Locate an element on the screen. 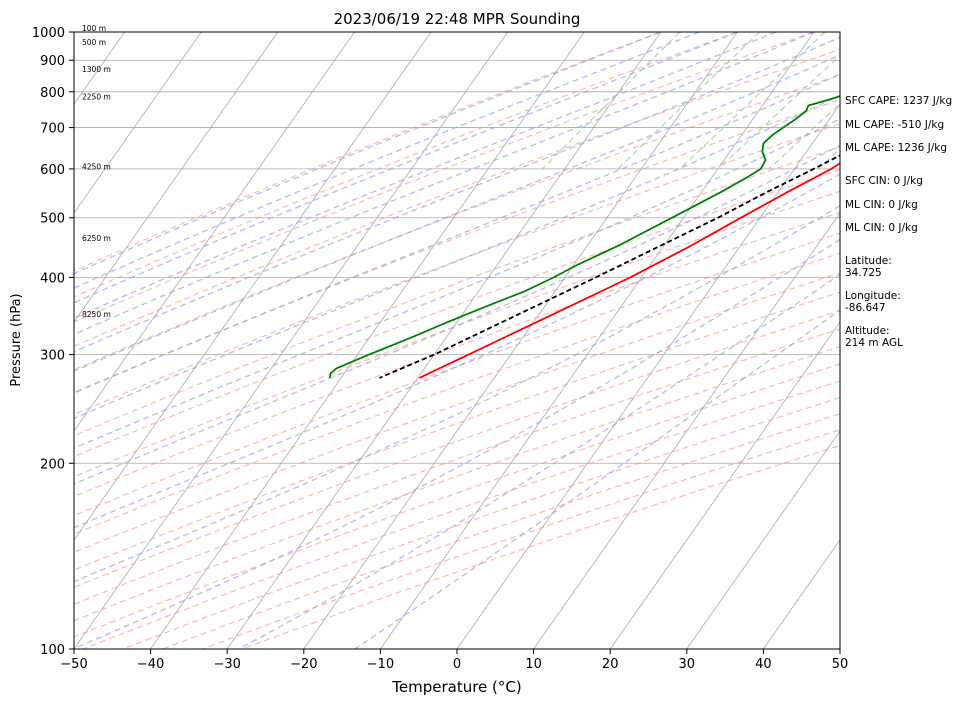  x-tick-label: 10 is located at coordinates (533, 664).